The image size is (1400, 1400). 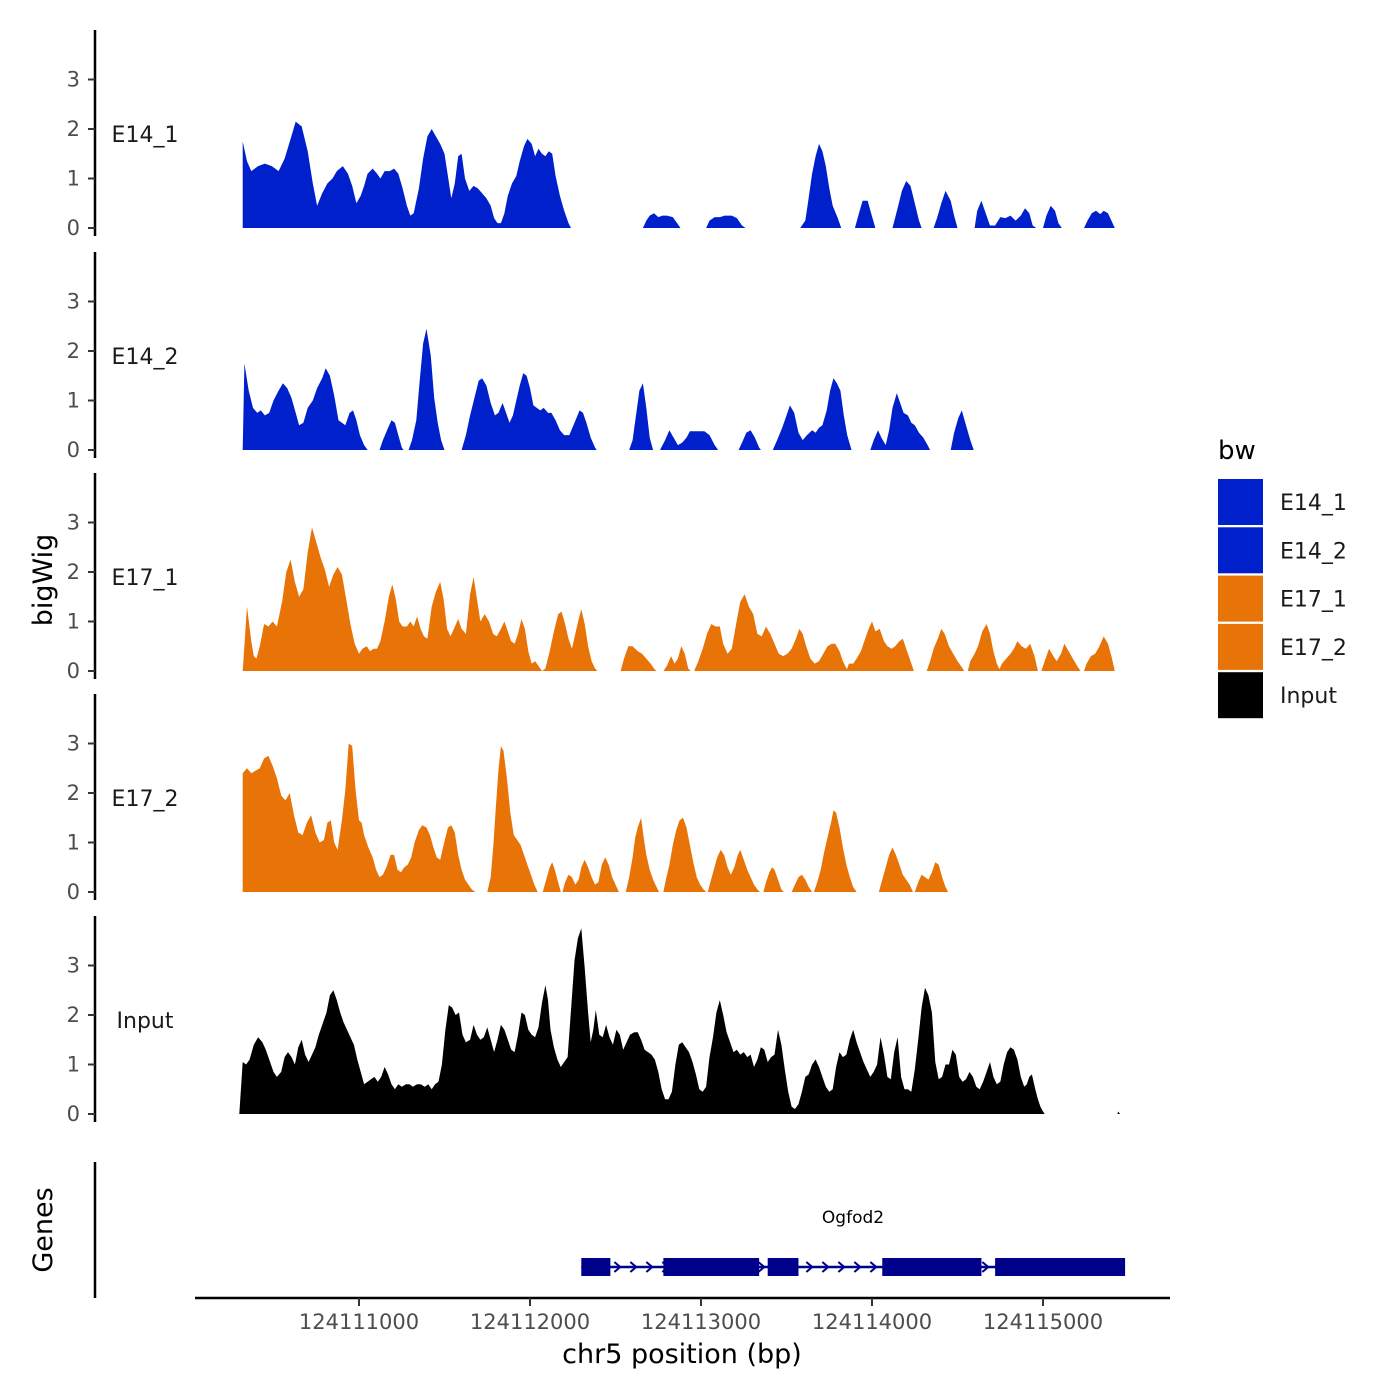 I want to click on coverage-area-input, so click(x=680, y=1021).